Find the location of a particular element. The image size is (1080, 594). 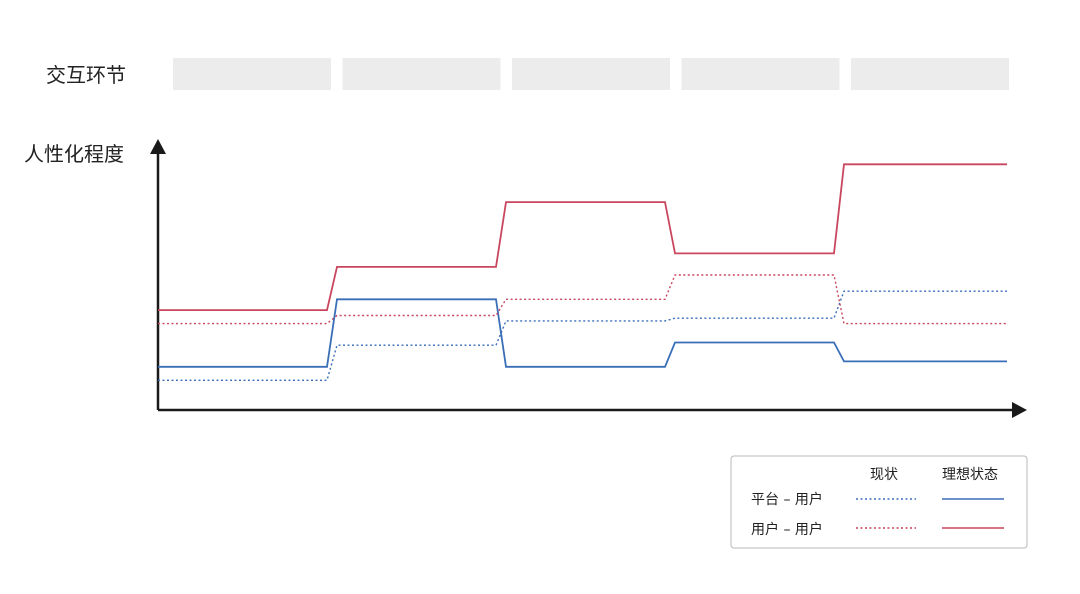

legend-row-user-user: 用户 – 用户 is located at coordinates (787, 529).